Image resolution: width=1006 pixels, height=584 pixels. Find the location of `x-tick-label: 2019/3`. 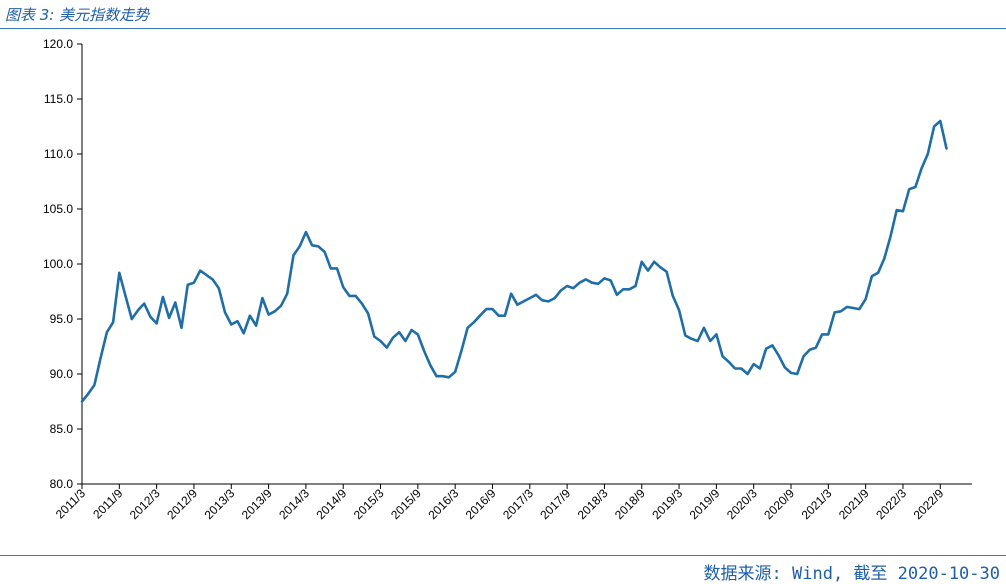

x-tick-label: 2019/3 is located at coordinates (667, 504).